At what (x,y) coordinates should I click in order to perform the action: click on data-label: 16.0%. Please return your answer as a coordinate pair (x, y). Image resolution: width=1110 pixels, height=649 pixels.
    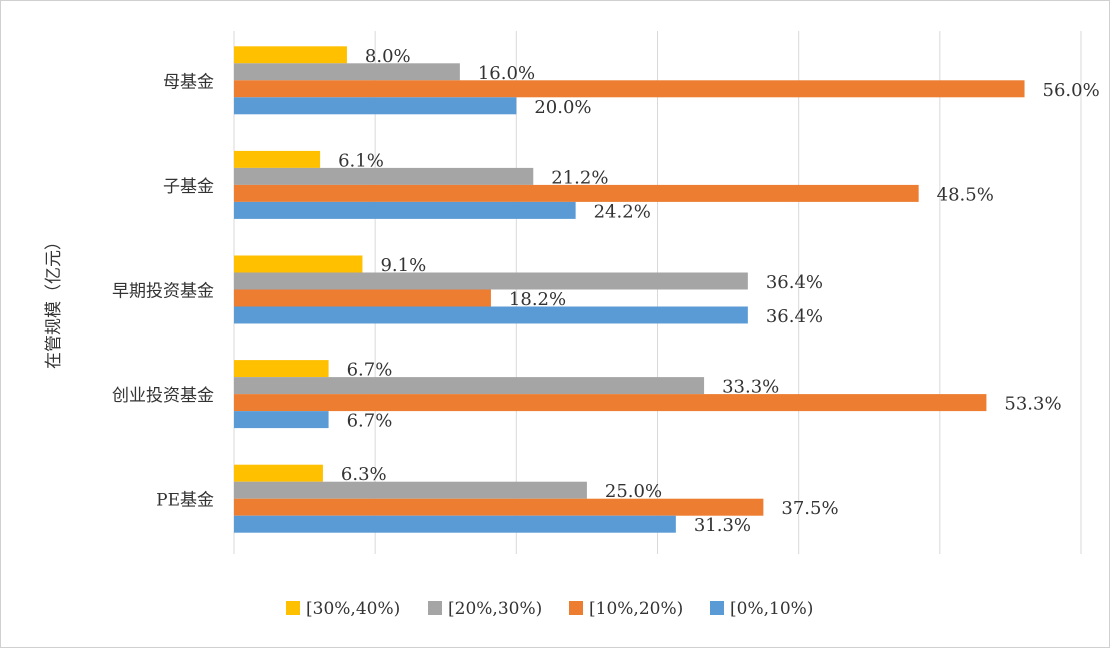
    Looking at the image, I should click on (506, 73).